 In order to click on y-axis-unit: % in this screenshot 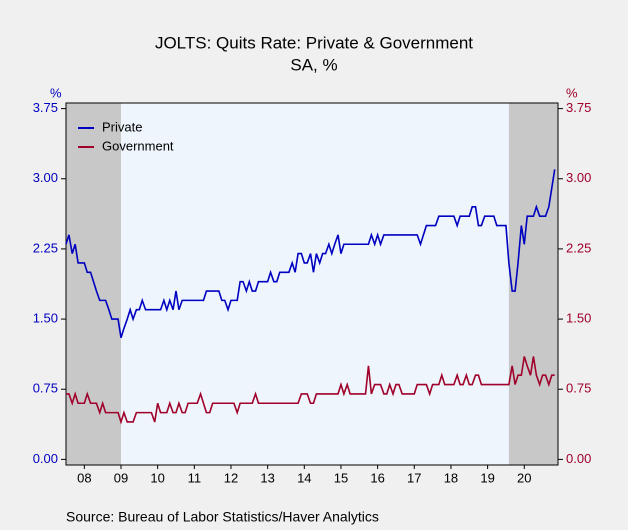, I will do `click(56, 92)`.